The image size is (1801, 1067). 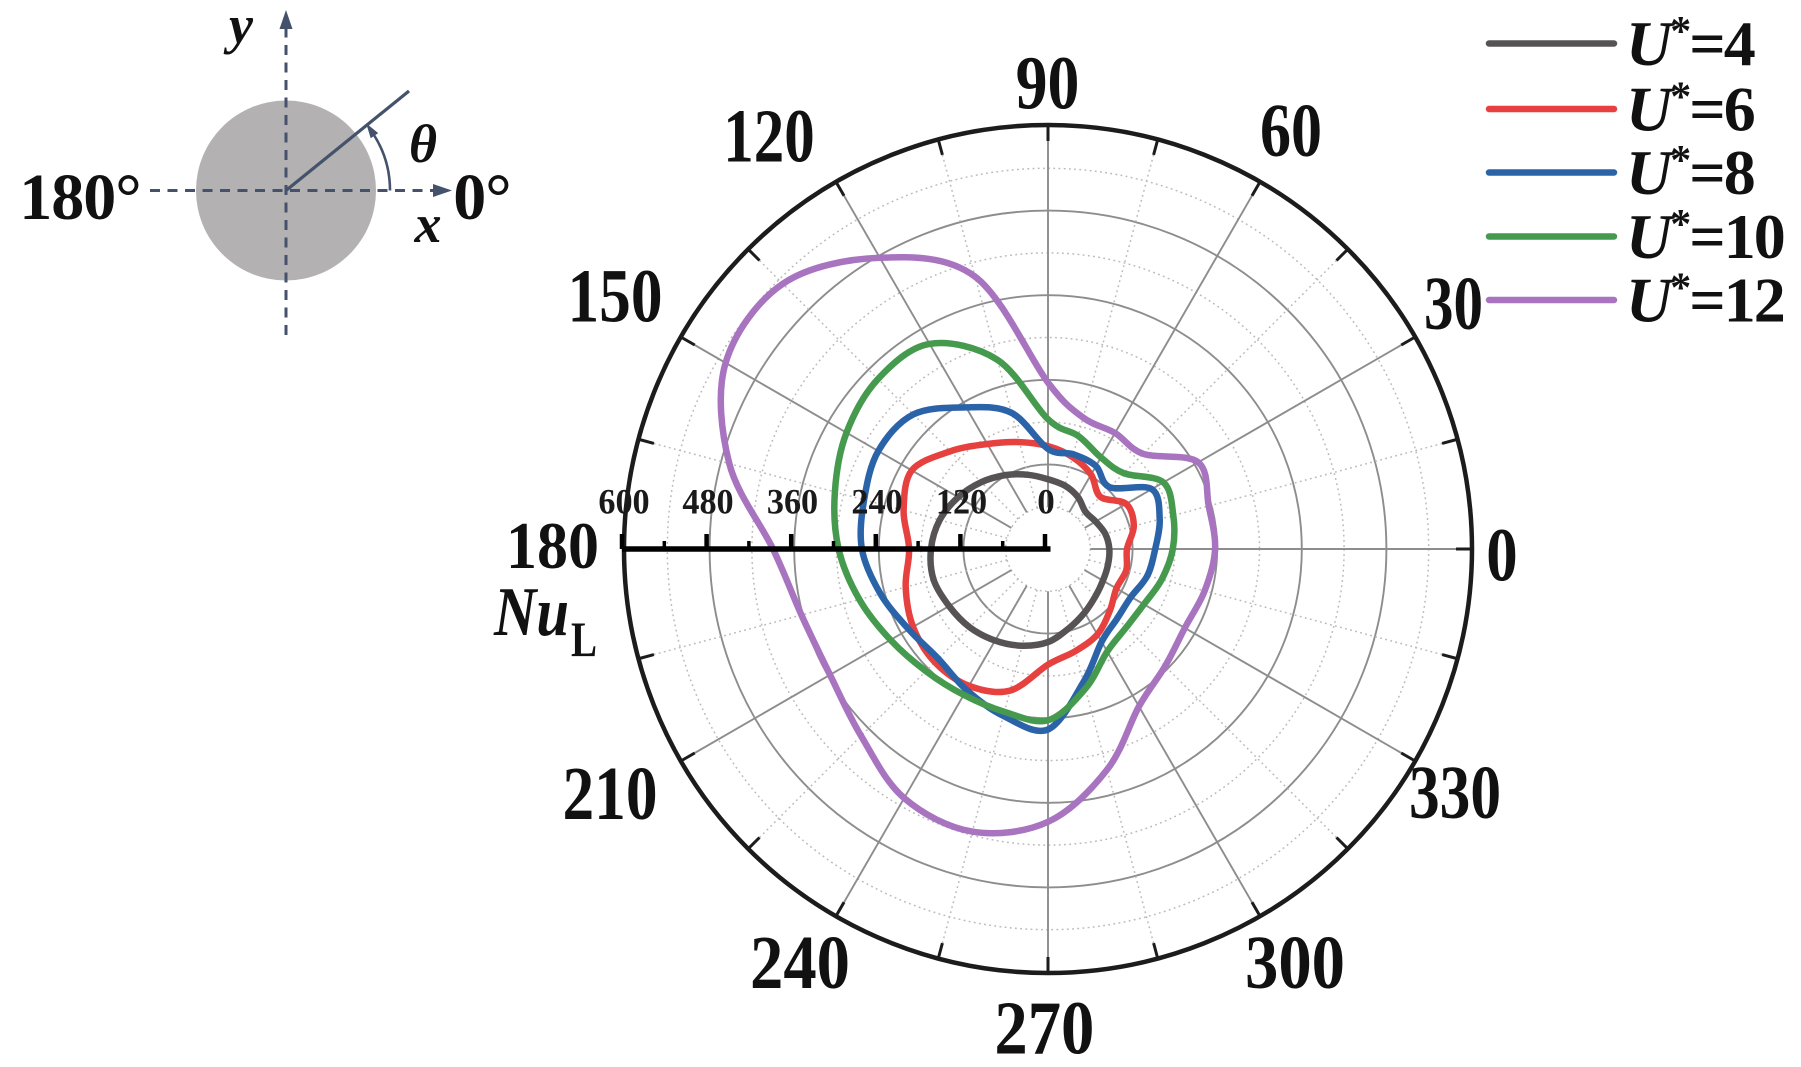 I want to click on svg-text: θ, so click(x=423, y=144).